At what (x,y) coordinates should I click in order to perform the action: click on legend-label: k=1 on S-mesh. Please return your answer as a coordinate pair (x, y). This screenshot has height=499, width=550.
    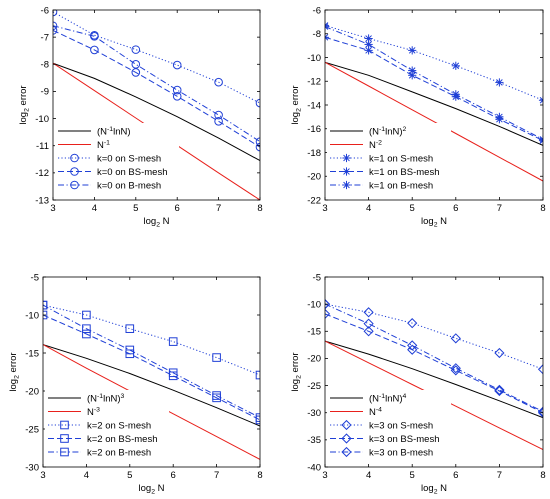
    Looking at the image, I should click on (401, 158).